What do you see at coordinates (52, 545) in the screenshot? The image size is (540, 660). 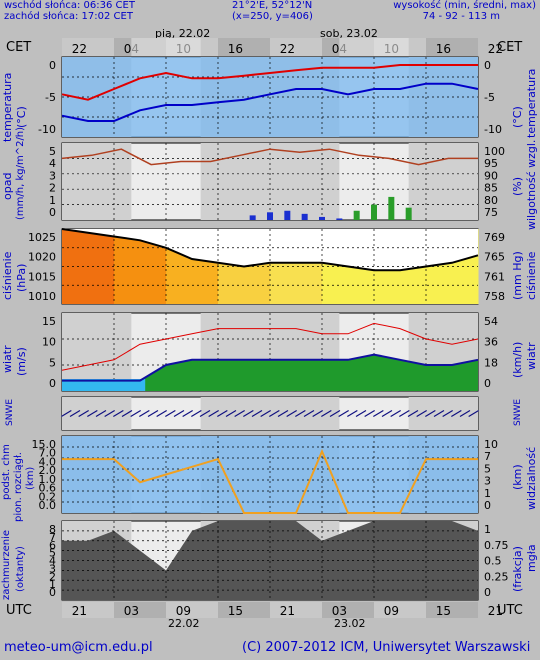 I see `y-tick-left: 6` at bounding box center [52, 545].